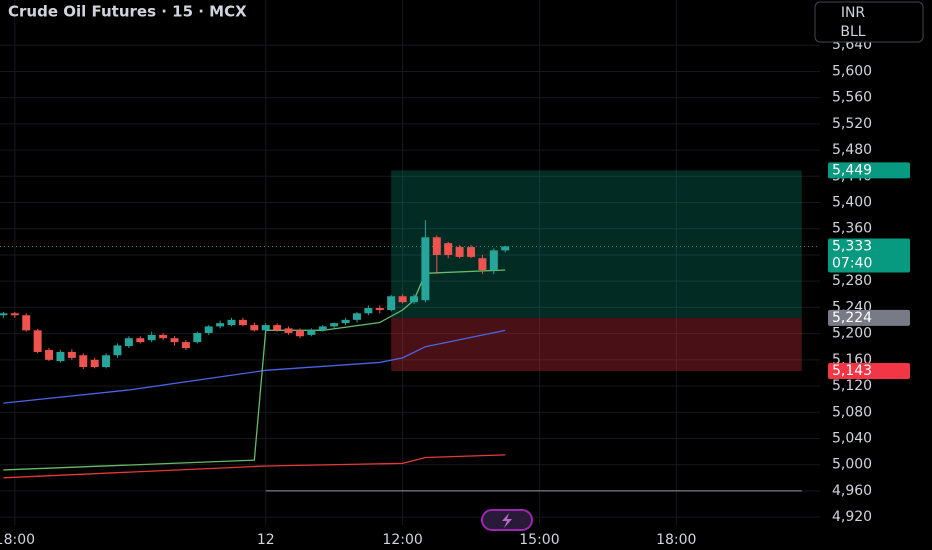 The image size is (932, 550). Describe the element at coordinates (852, 124) in the screenshot. I see `y-tick-label: 5,520` at that location.